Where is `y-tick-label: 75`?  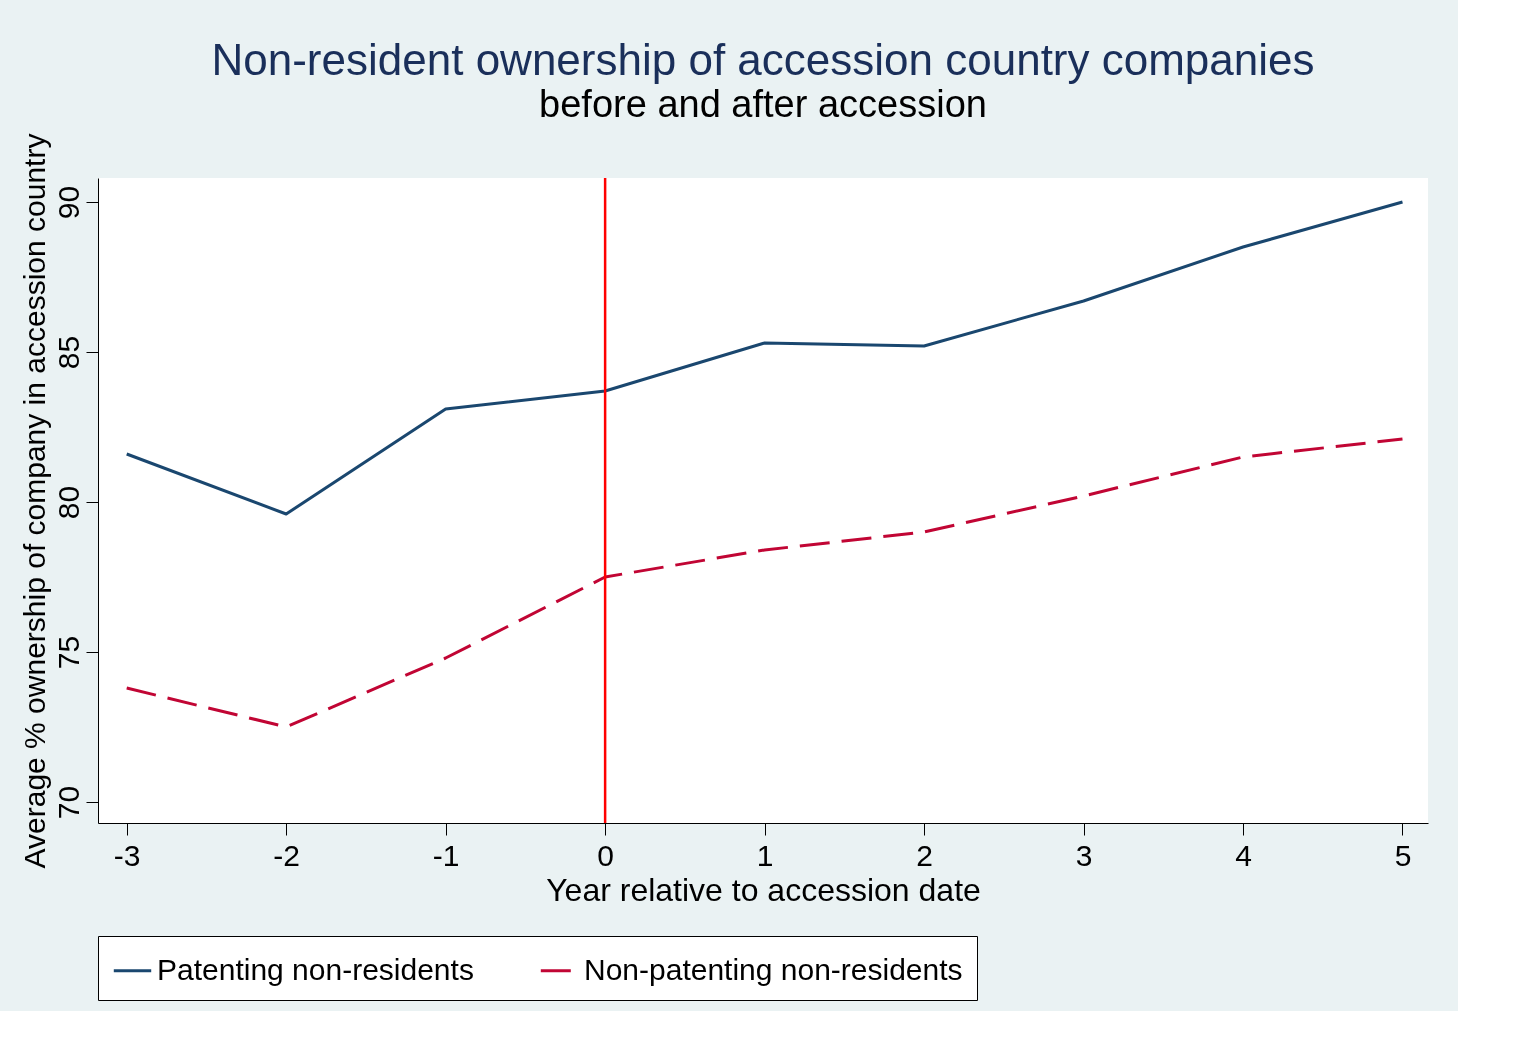
y-tick-label: 75 is located at coordinates (68, 652).